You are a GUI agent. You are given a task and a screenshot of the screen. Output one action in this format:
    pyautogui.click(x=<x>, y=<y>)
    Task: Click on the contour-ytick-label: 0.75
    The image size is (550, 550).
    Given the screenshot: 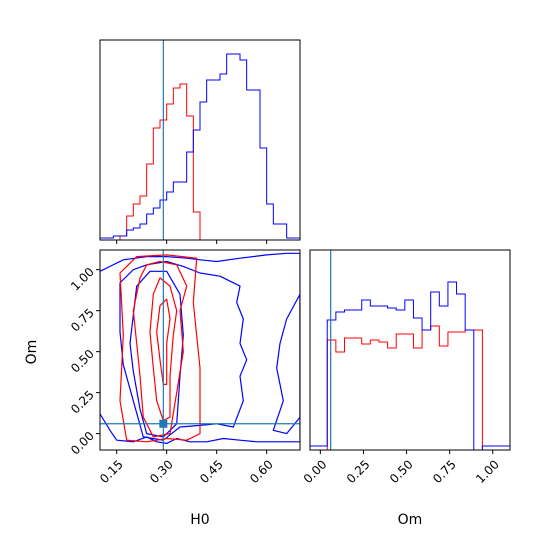 What is the action you would take?
    pyautogui.click(x=82, y=320)
    